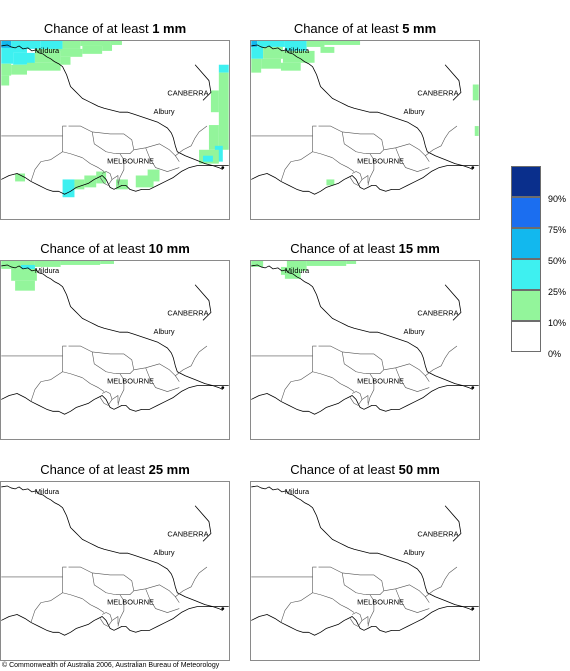  I want to click on map-15mm: Mildura CANBERRA Albury MELBOURNE, so click(365, 350).